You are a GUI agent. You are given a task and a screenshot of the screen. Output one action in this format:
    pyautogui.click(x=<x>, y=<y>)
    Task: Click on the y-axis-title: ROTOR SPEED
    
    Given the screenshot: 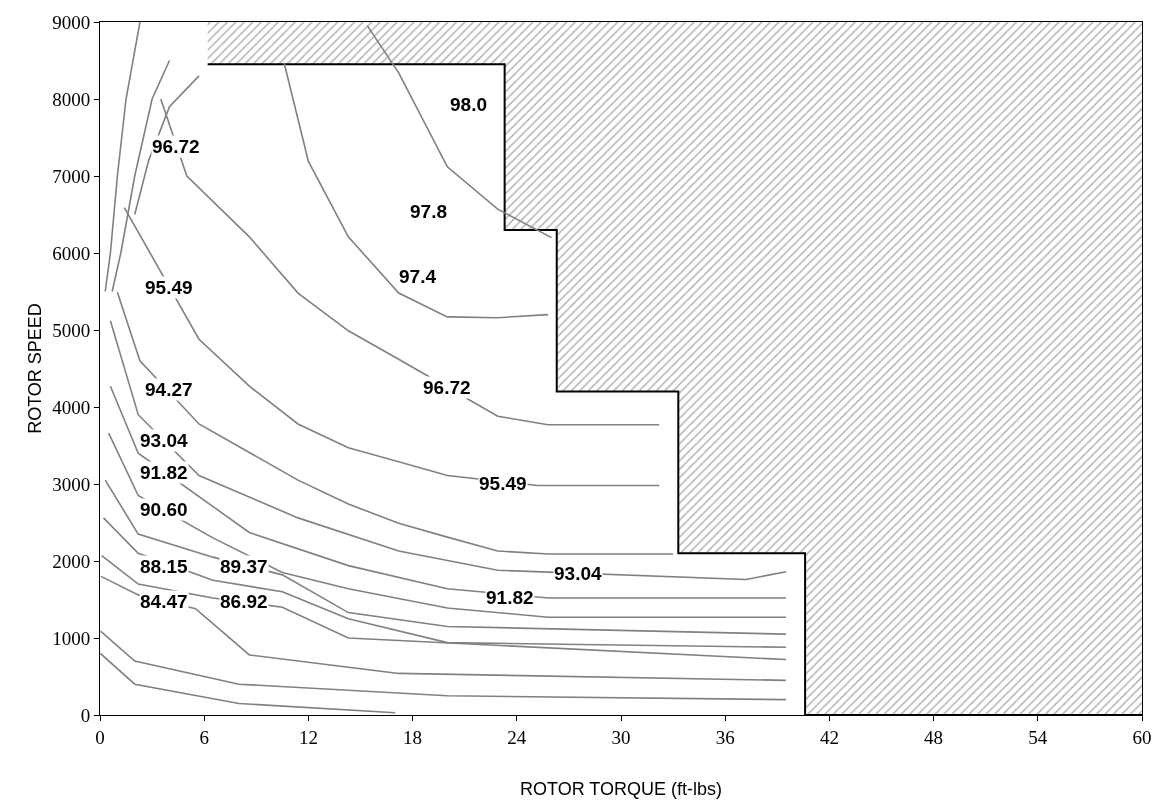 What is the action you would take?
    pyautogui.click(x=35, y=368)
    